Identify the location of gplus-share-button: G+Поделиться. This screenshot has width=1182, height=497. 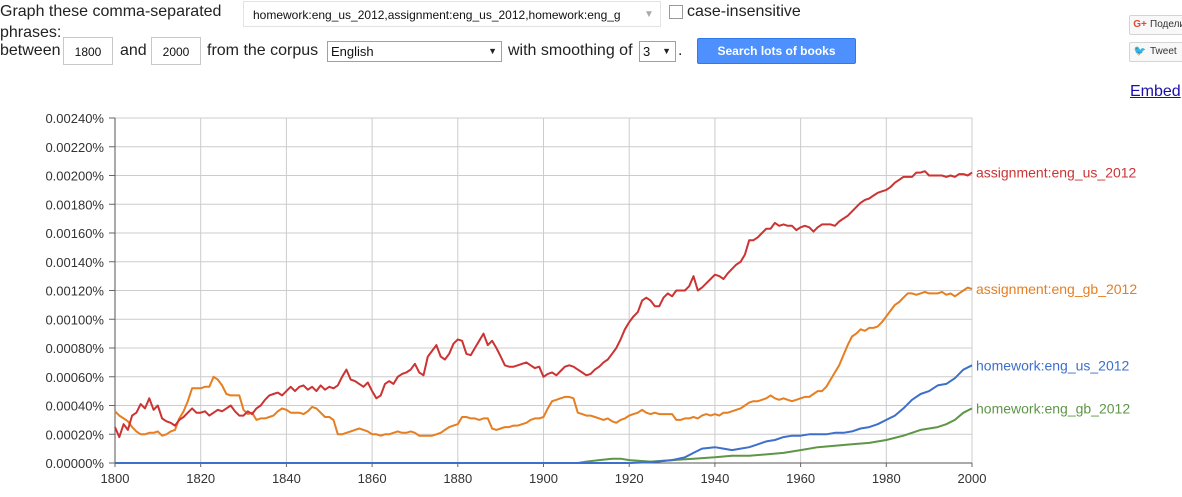
(1155, 25).